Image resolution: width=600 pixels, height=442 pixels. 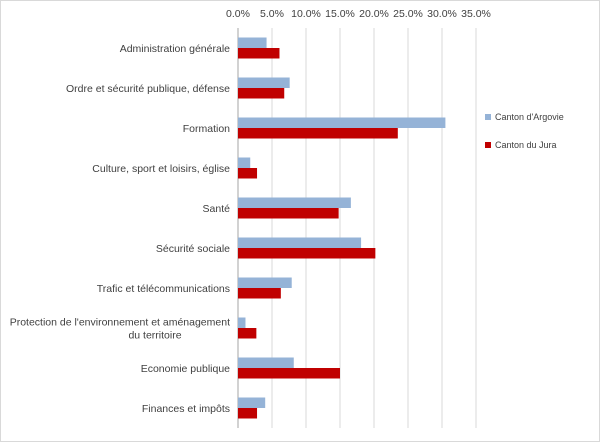 What do you see at coordinates (358, 14) in the screenshot?
I see `x-axis-tick-labels: 0.0% 5.0% 10.0% 15.0% 20.0% 25.0% 30.0% 35.0%` at bounding box center [358, 14].